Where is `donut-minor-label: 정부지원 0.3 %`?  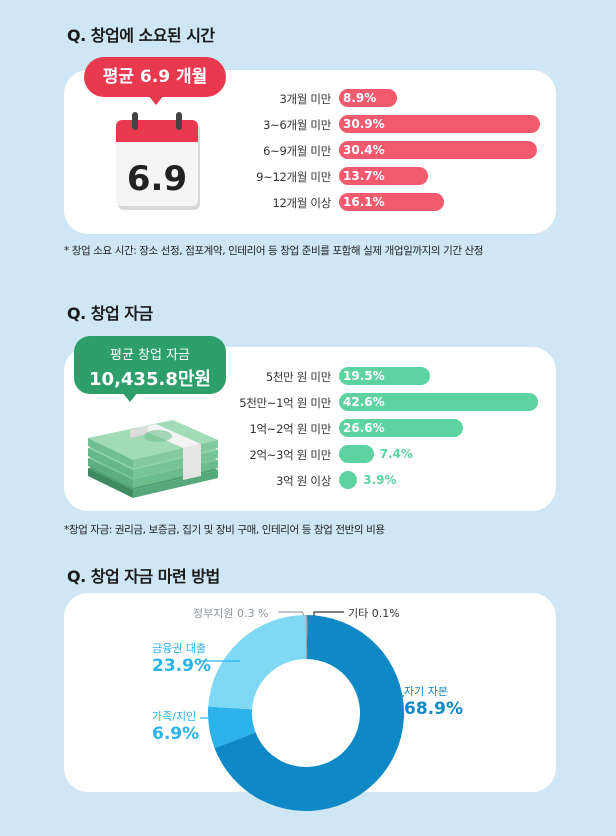
donut-minor-label: 정부지원 0.3 % is located at coordinates (230, 613).